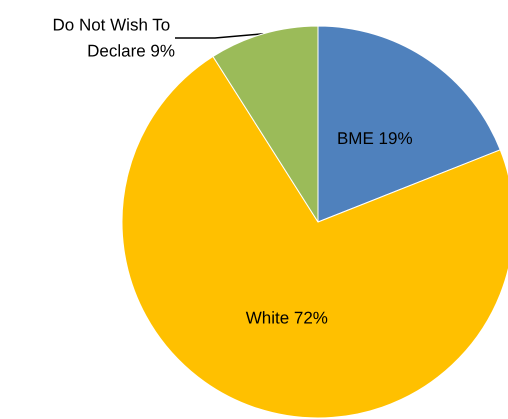 The height and width of the screenshot is (419, 508). What do you see at coordinates (374, 138) in the screenshot?
I see `slice-label: BME 19%` at bounding box center [374, 138].